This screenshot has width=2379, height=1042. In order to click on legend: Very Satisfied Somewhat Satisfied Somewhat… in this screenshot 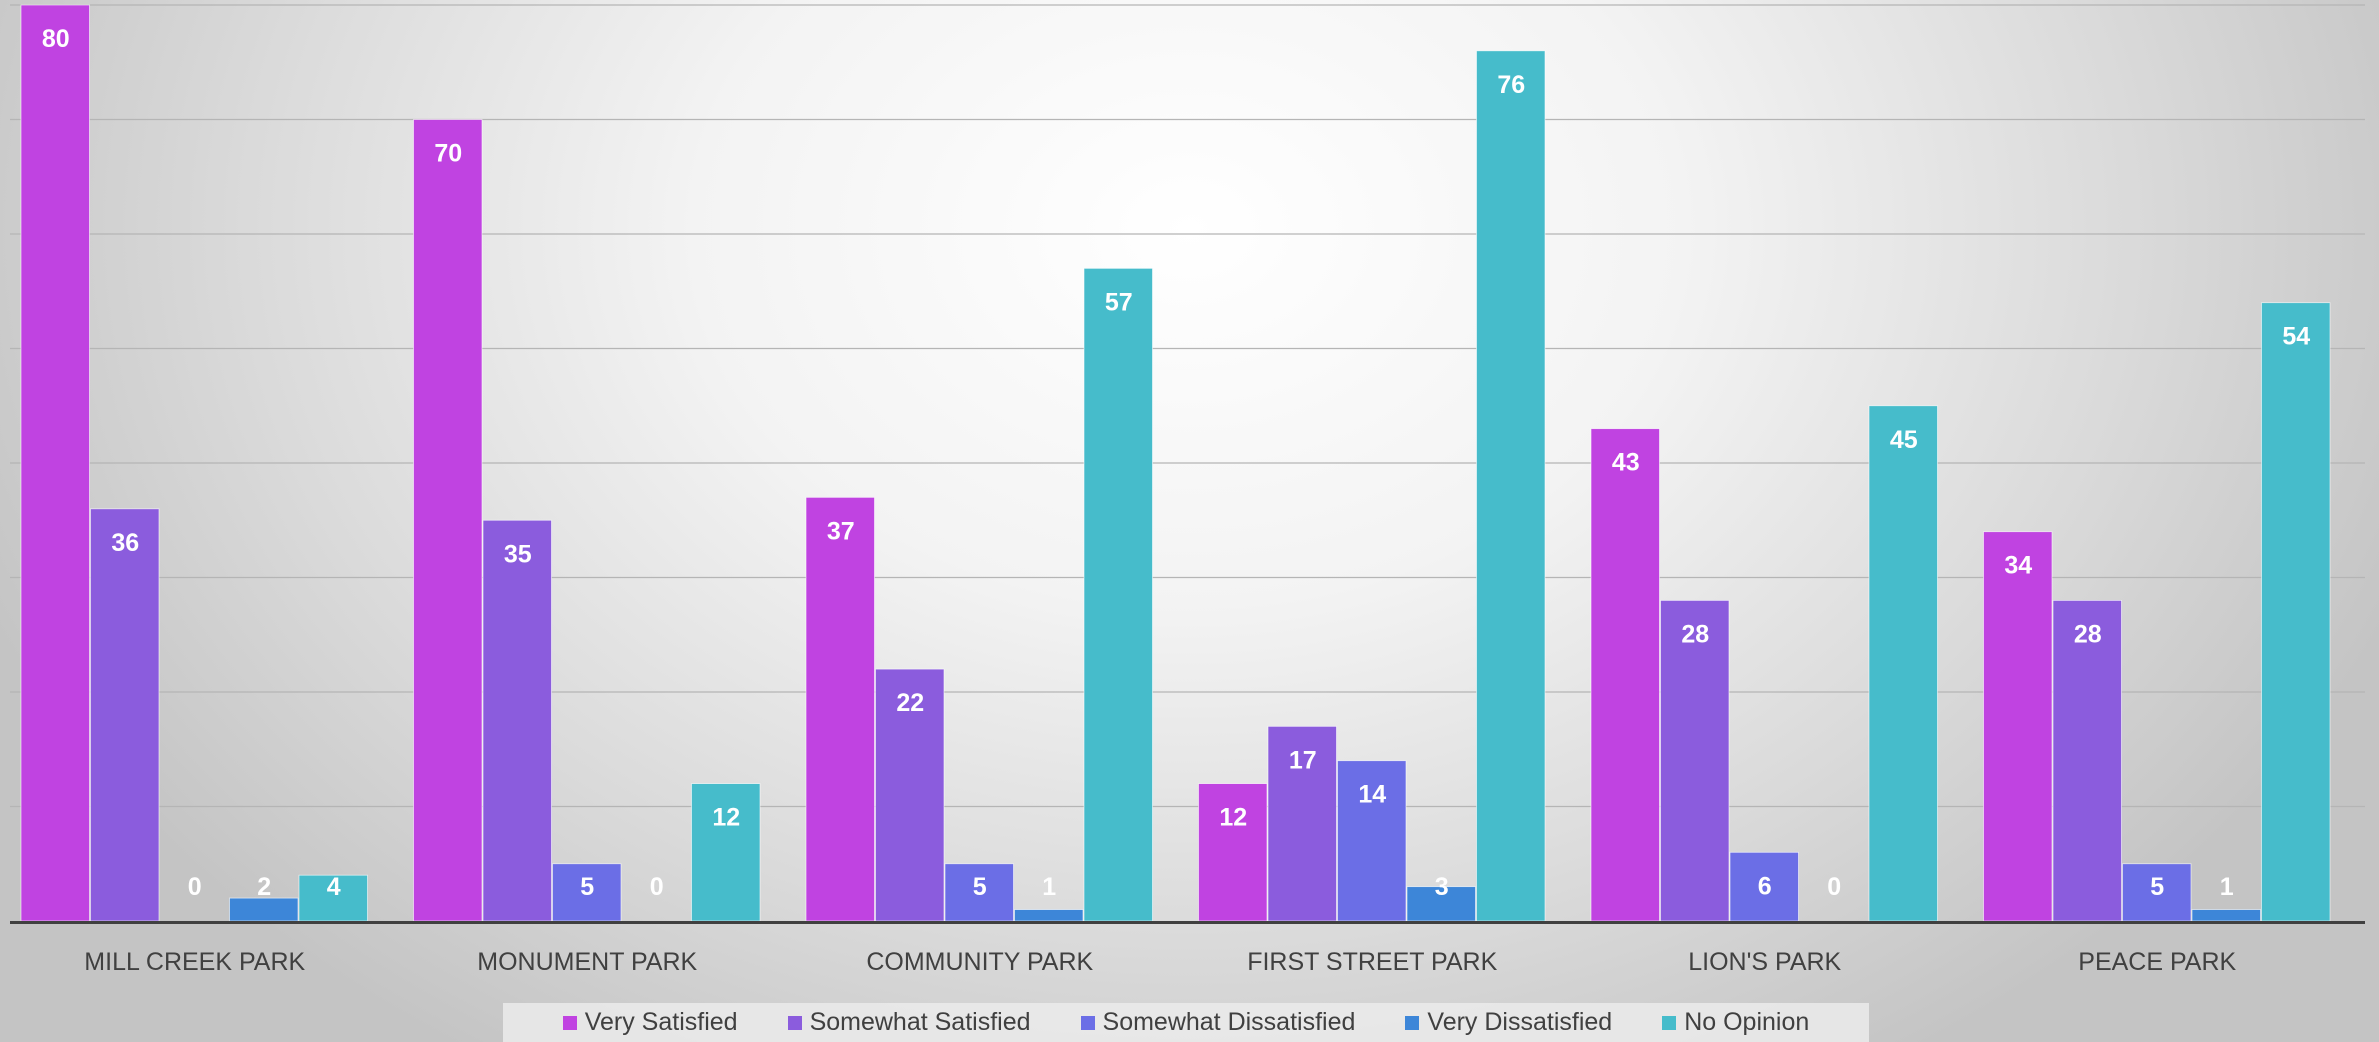, I will do `click(1186, 1022)`.